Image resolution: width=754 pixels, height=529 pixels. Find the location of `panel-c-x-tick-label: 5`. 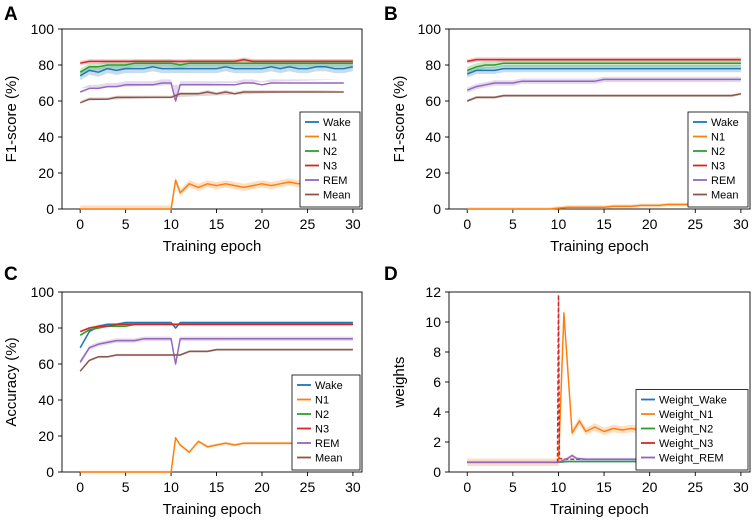

panel-c-x-tick-label: 5 is located at coordinates (126, 487).